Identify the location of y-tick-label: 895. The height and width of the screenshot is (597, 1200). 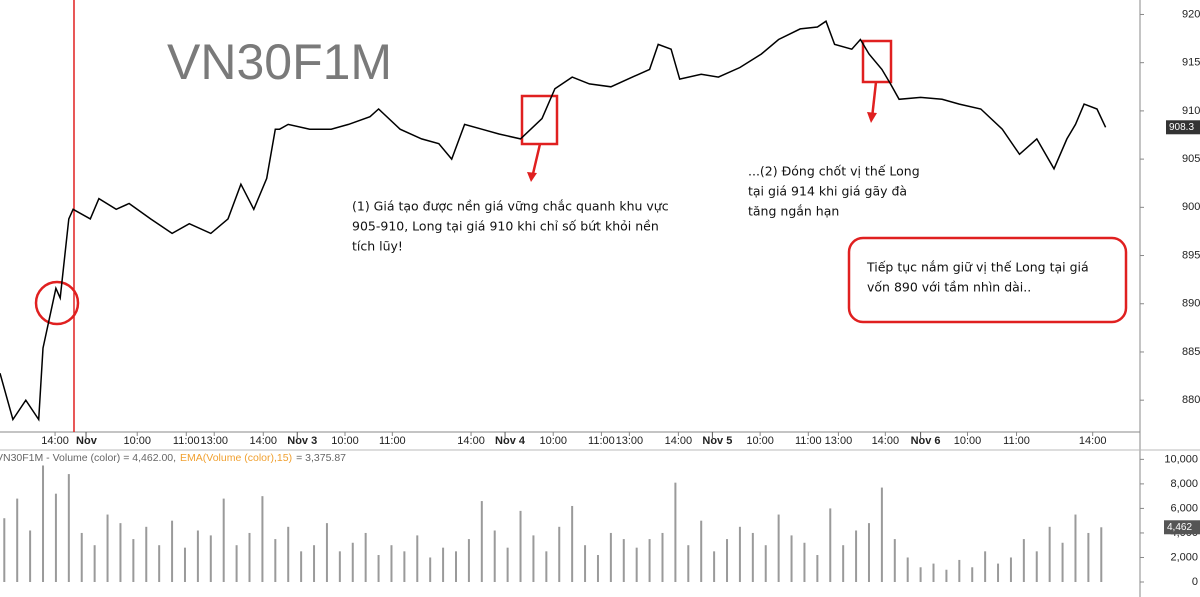
(1191, 255).